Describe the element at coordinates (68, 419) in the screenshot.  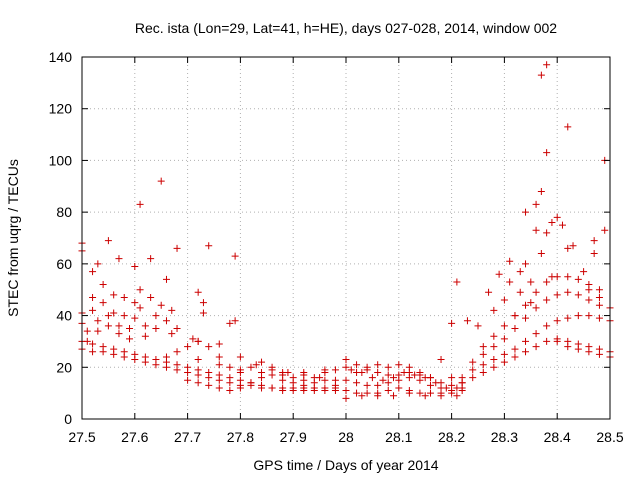
I see `y-tick-label: 0` at that location.